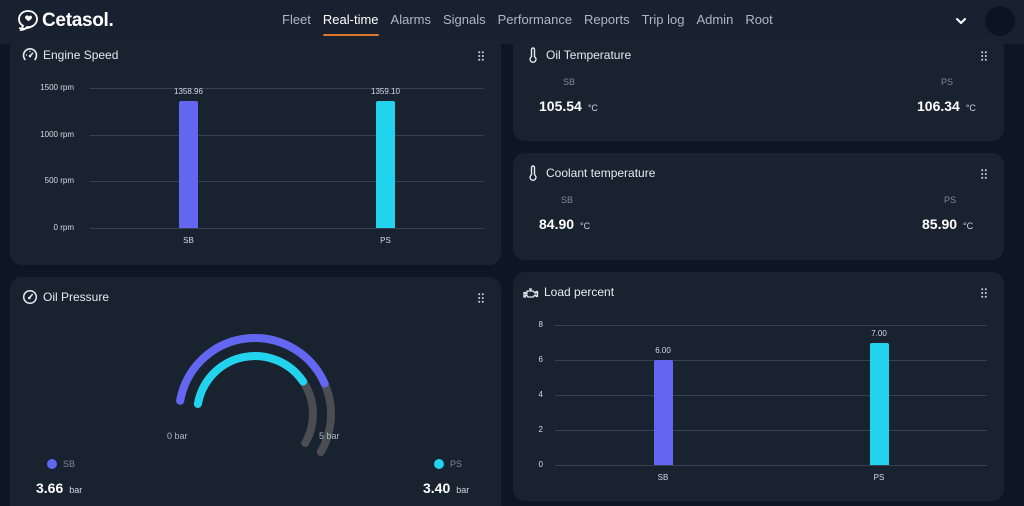  Describe the element at coordinates (879, 333) in the screenshot. I see `bar-value-label: 7.00` at that location.